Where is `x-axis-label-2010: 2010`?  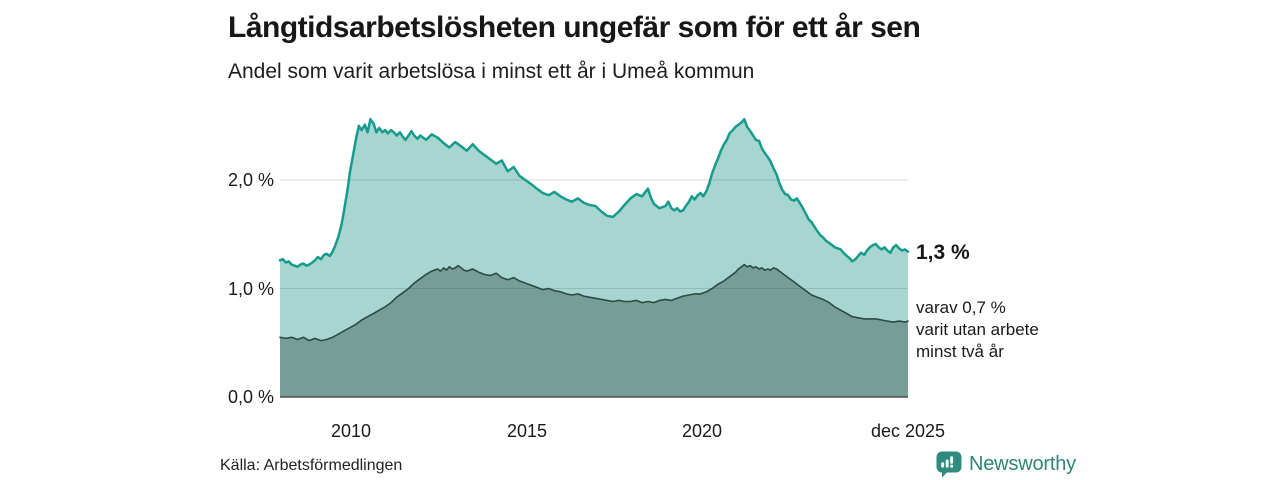
x-axis-label-2010: 2010 is located at coordinates (351, 431).